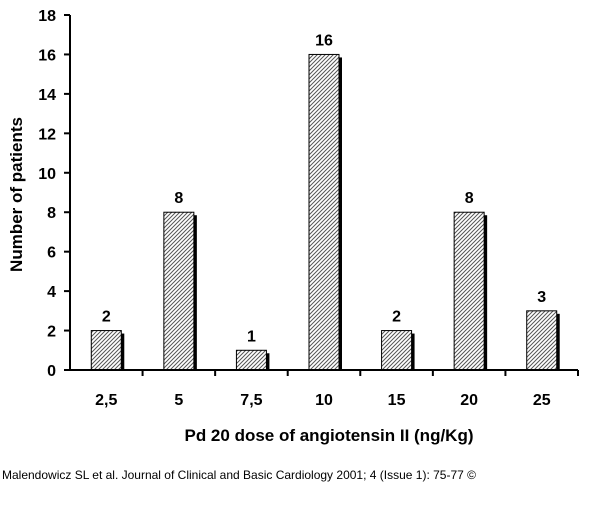 The width and height of the screenshot is (600, 524). Describe the element at coordinates (47, 95) in the screenshot. I see `y-tick-label: 14` at that location.